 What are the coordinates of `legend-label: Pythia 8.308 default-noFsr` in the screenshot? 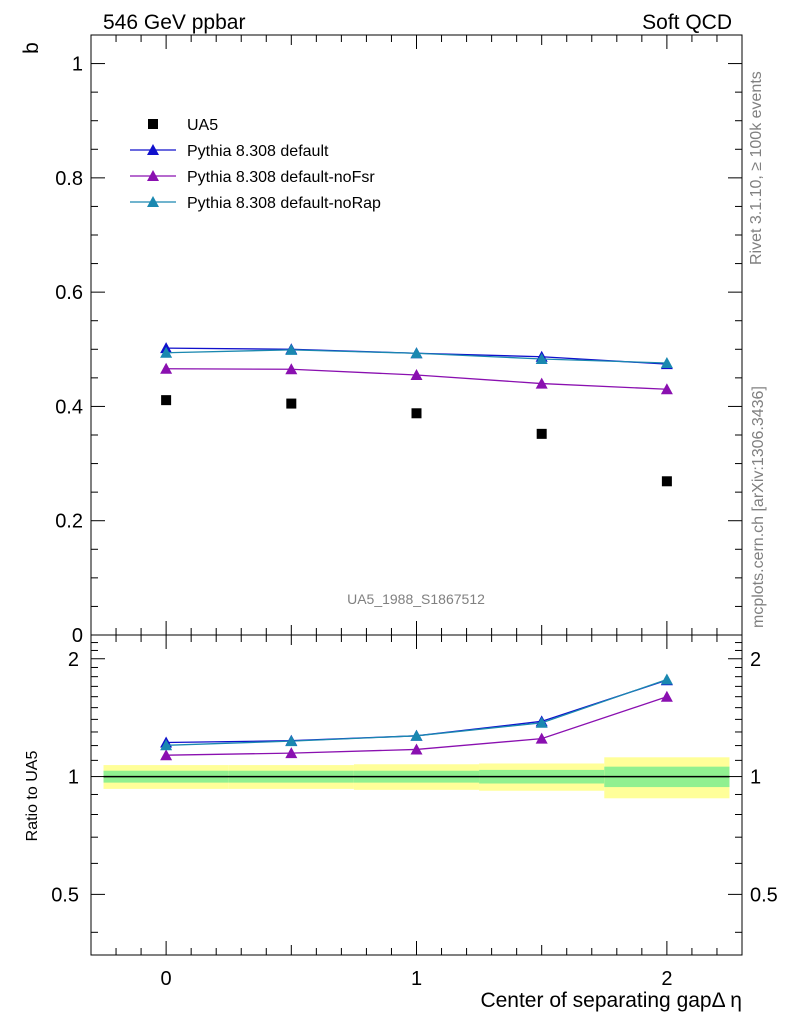 It's located at (281, 177).